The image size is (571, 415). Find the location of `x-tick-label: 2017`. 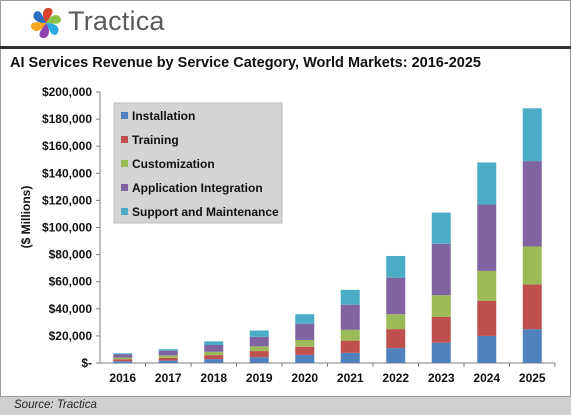

x-tick-label: 2017 is located at coordinates (168, 378).